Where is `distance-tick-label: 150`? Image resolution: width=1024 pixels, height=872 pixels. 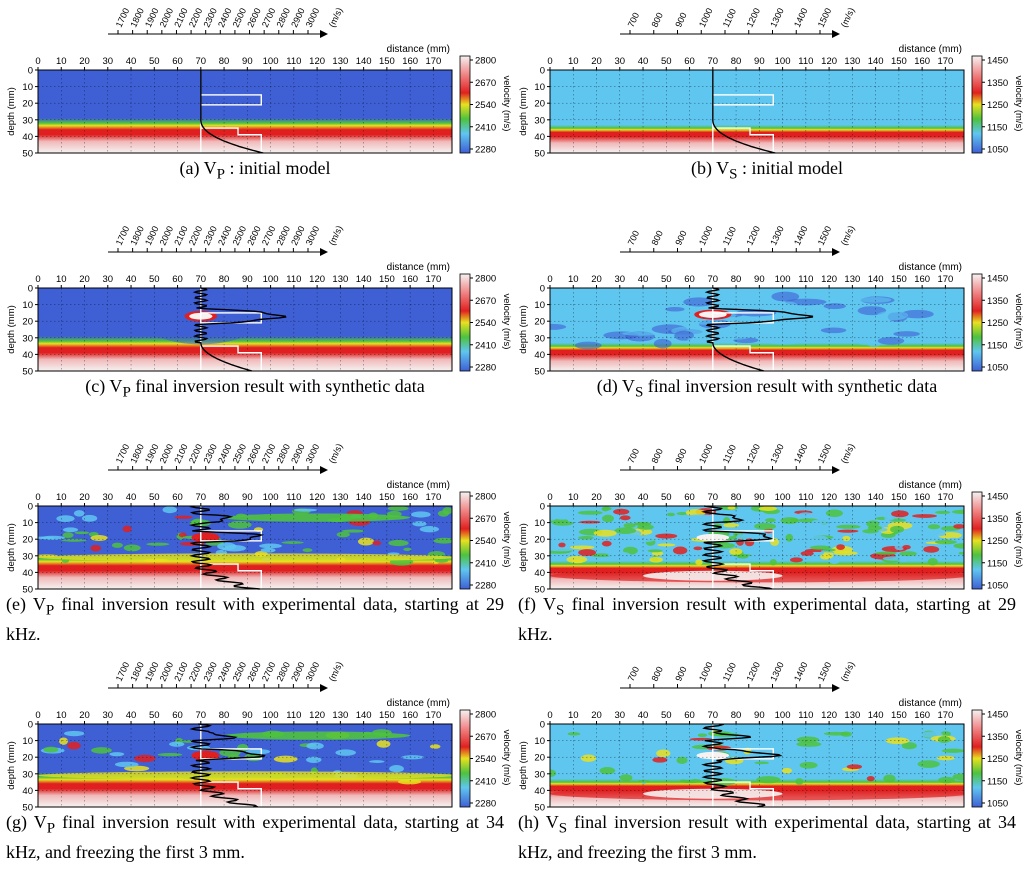 distance-tick-label: 150 is located at coordinates (899, 497).